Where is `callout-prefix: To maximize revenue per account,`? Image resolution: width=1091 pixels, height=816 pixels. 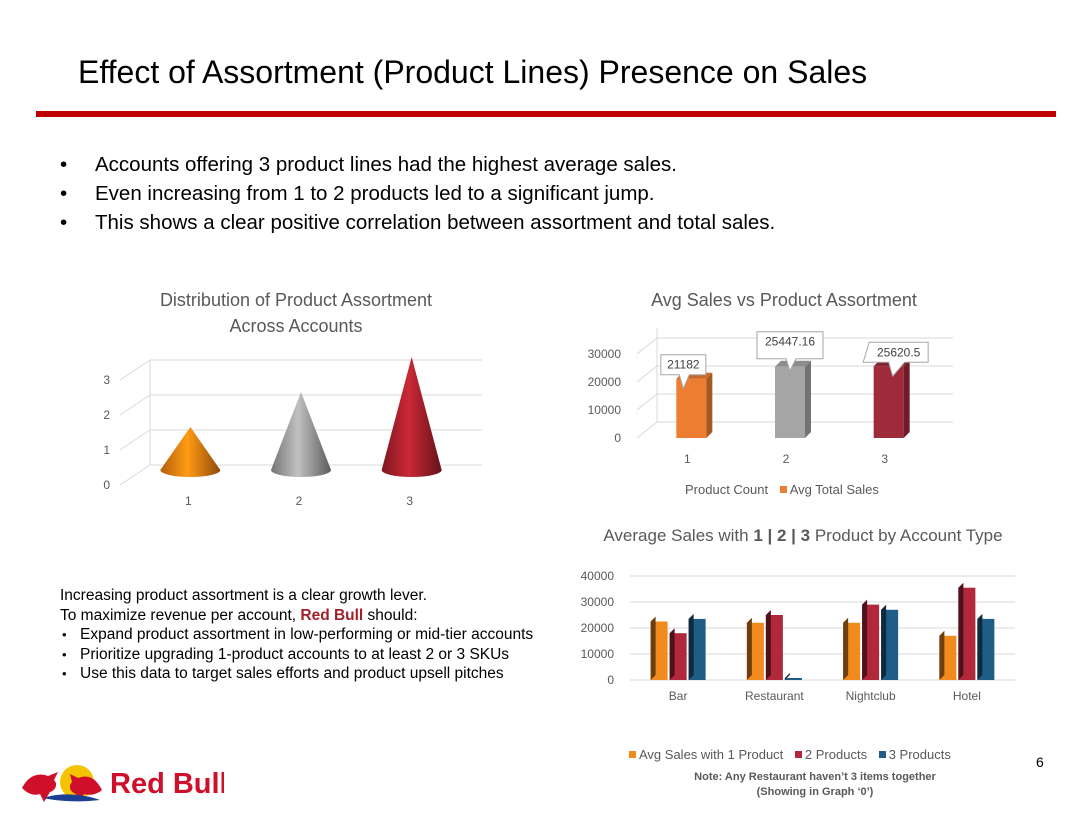 callout-prefix: To maximize revenue per account, is located at coordinates (180, 615).